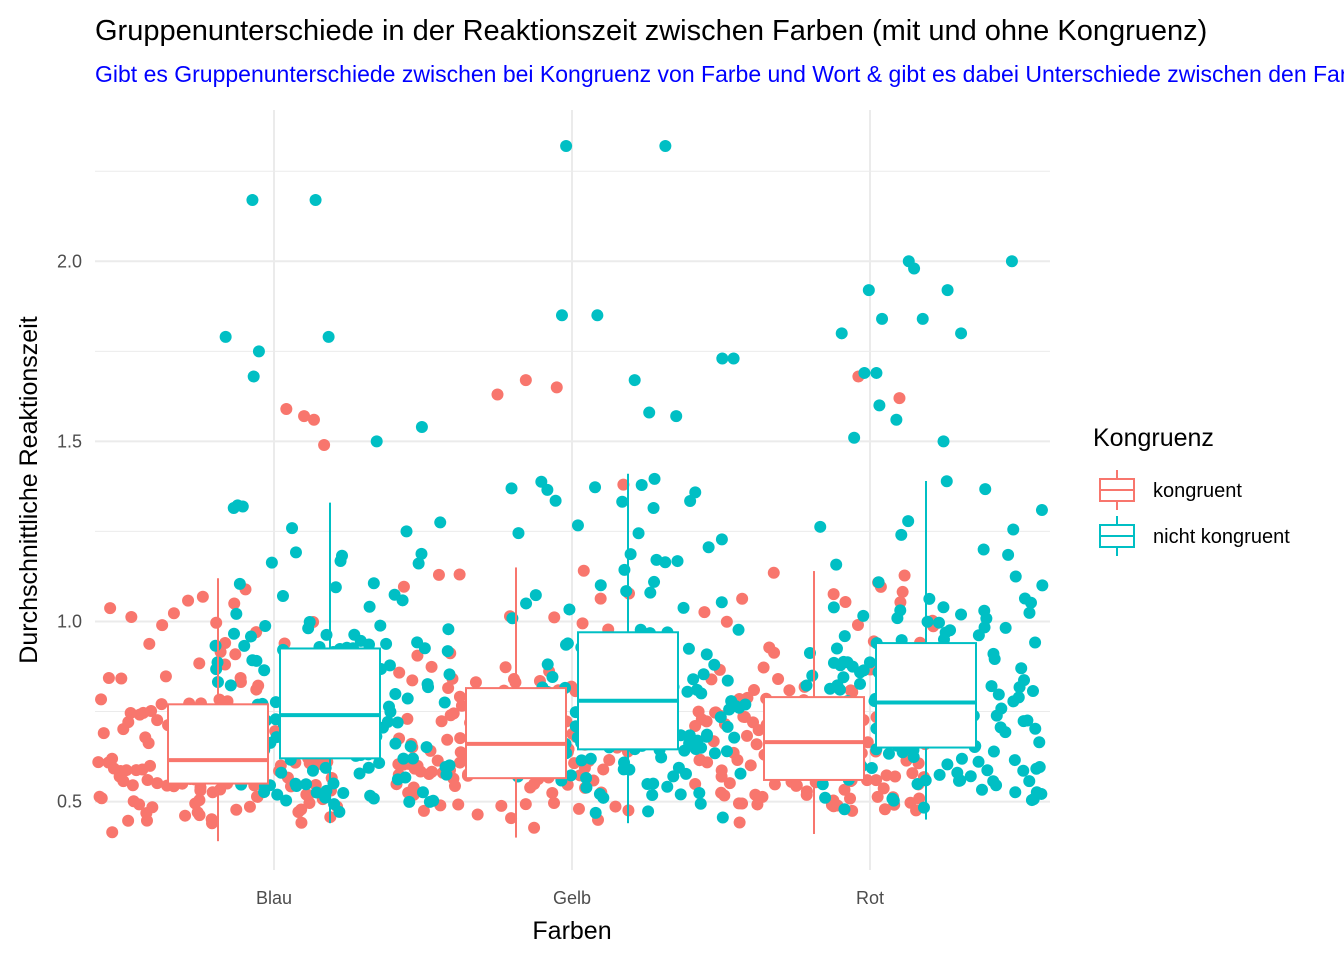 This screenshot has width=1344, height=960. What do you see at coordinates (1191, 490) in the screenshot?
I see `legend: Kongruenz kongruent nicht kongruent` at bounding box center [1191, 490].